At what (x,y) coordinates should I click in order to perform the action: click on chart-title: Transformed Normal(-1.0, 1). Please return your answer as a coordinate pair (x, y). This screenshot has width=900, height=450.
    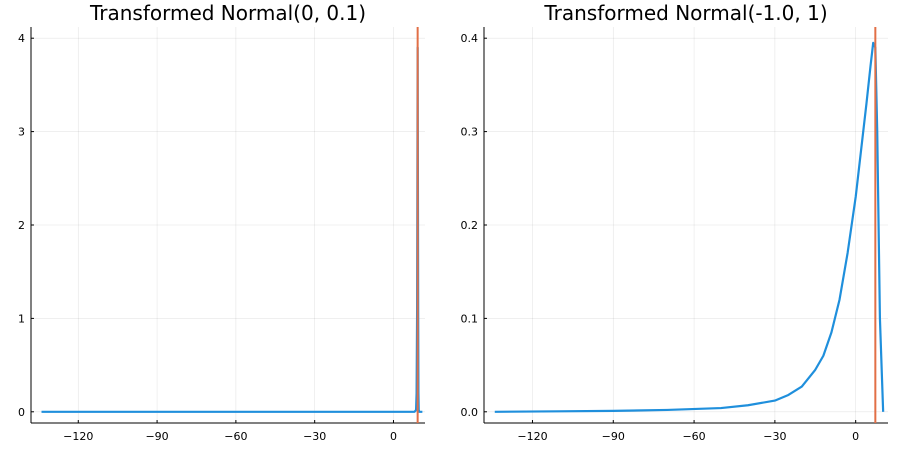
    Looking at the image, I should click on (685, 13).